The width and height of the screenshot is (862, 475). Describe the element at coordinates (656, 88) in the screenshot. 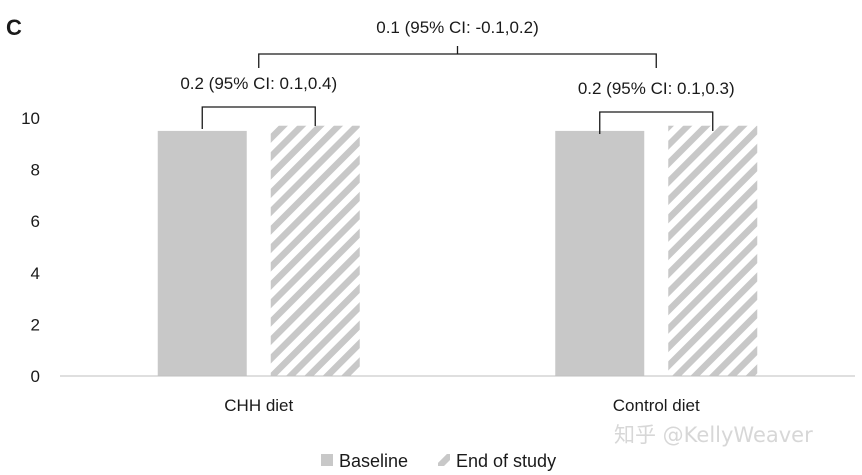

I see `within-group-annotation: 0.2 (95% CI: 0.1,0.3)` at that location.